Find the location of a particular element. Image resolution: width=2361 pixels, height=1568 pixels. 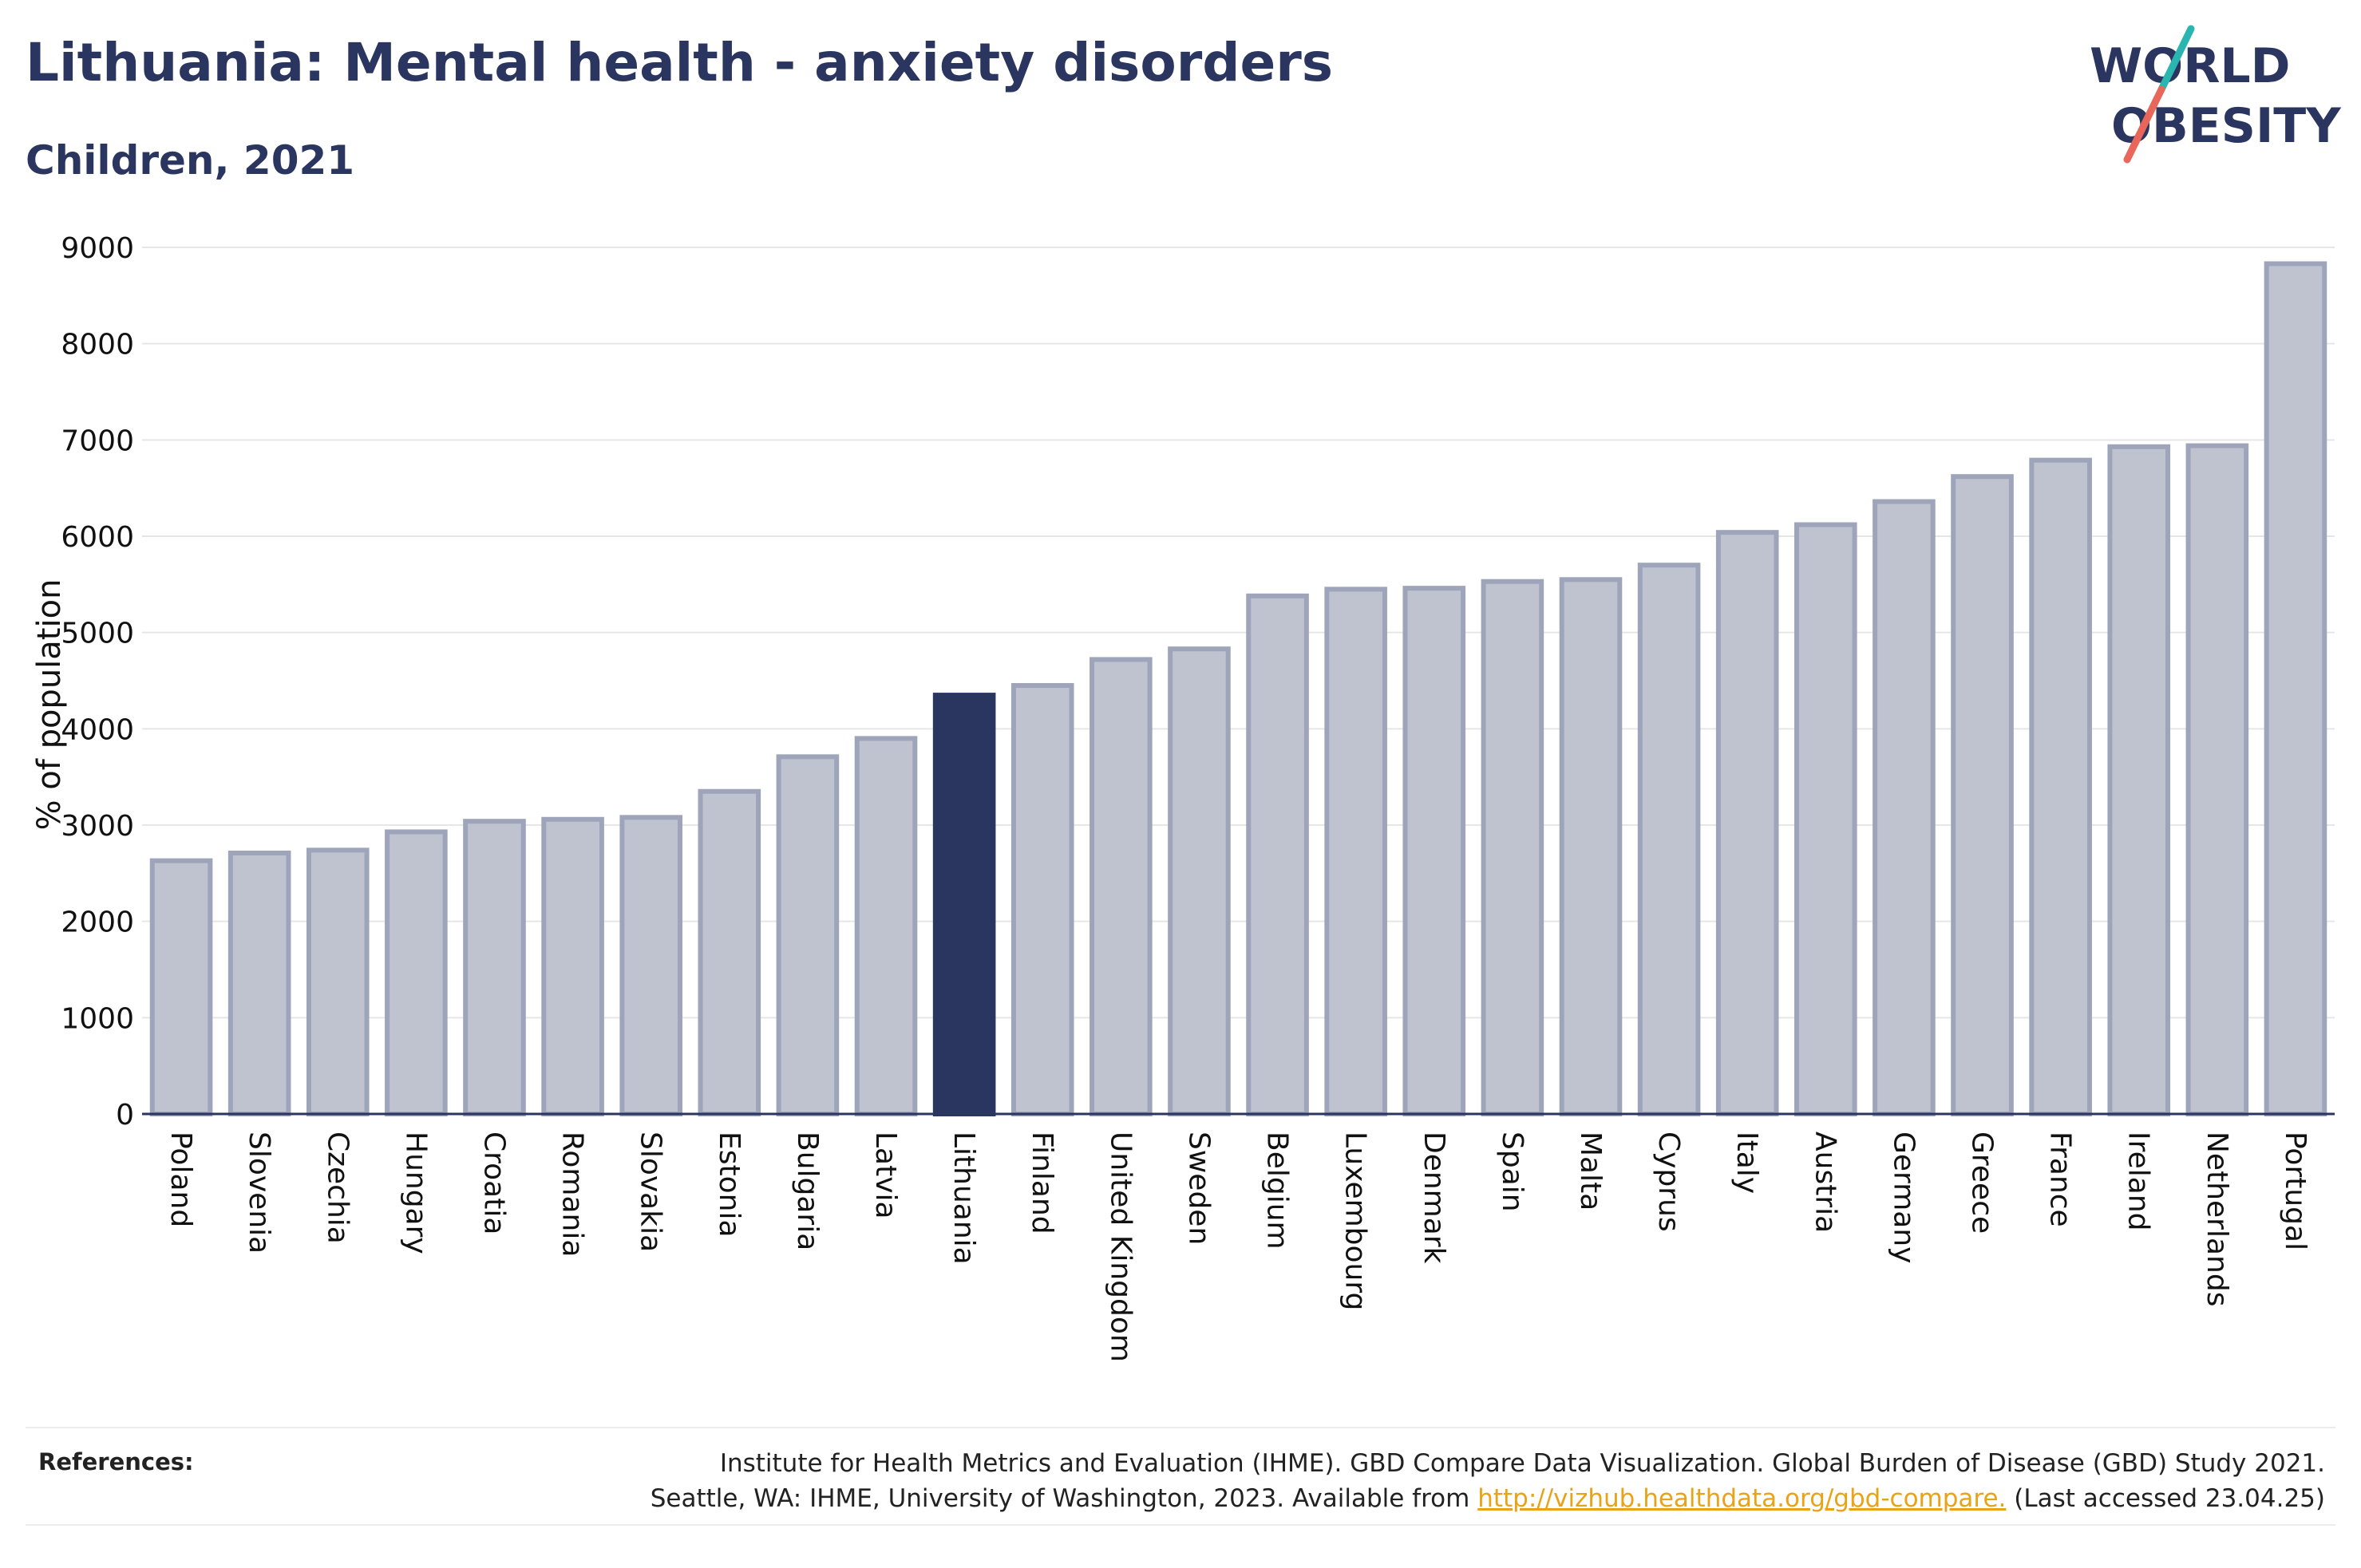

x-tick-label: Portugal is located at coordinates (2295, 1191).